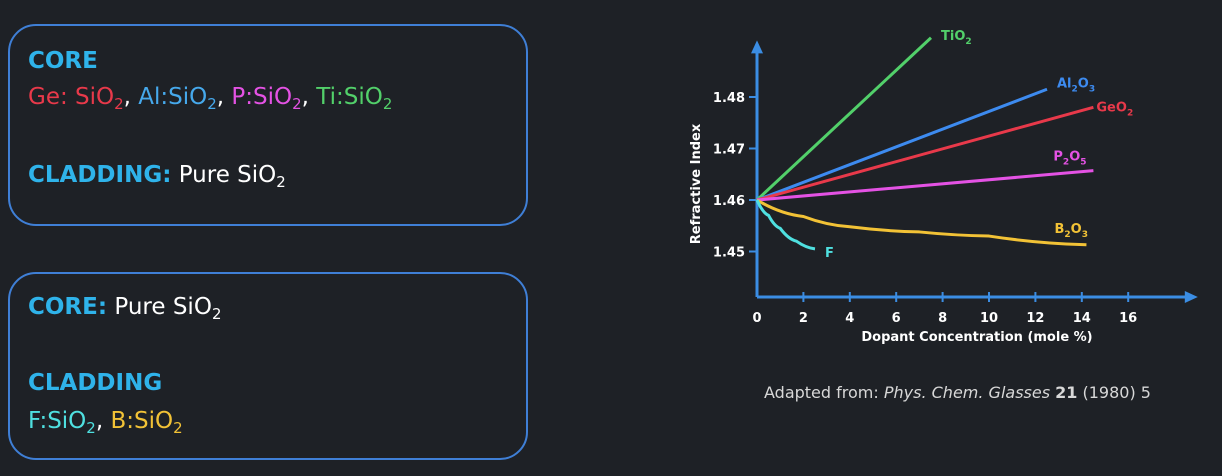  I want to click on series-label-3: P2O5, so click(1069, 159).